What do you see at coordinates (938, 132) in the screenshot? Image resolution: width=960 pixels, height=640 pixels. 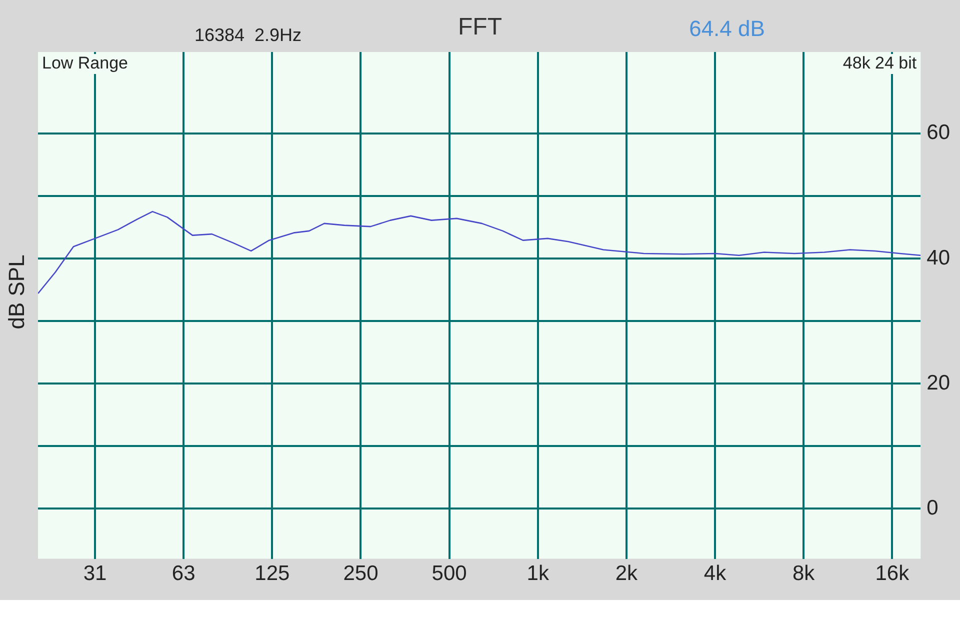 I see `y-tick-label: 60` at bounding box center [938, 132].